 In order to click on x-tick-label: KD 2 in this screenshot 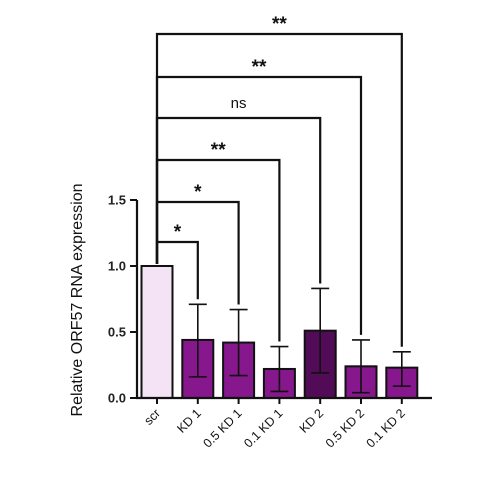, I will do `click(312, 421)`.